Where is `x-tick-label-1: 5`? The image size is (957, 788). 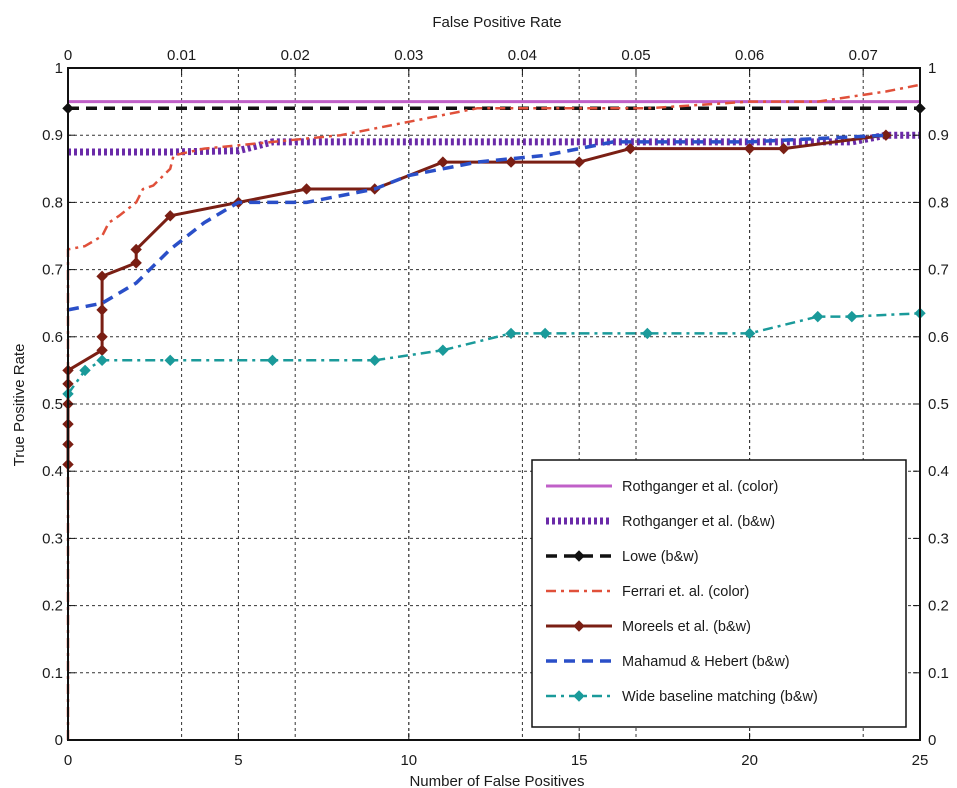
x-tick-label-1: 5 is located at coordinates (238, 760).